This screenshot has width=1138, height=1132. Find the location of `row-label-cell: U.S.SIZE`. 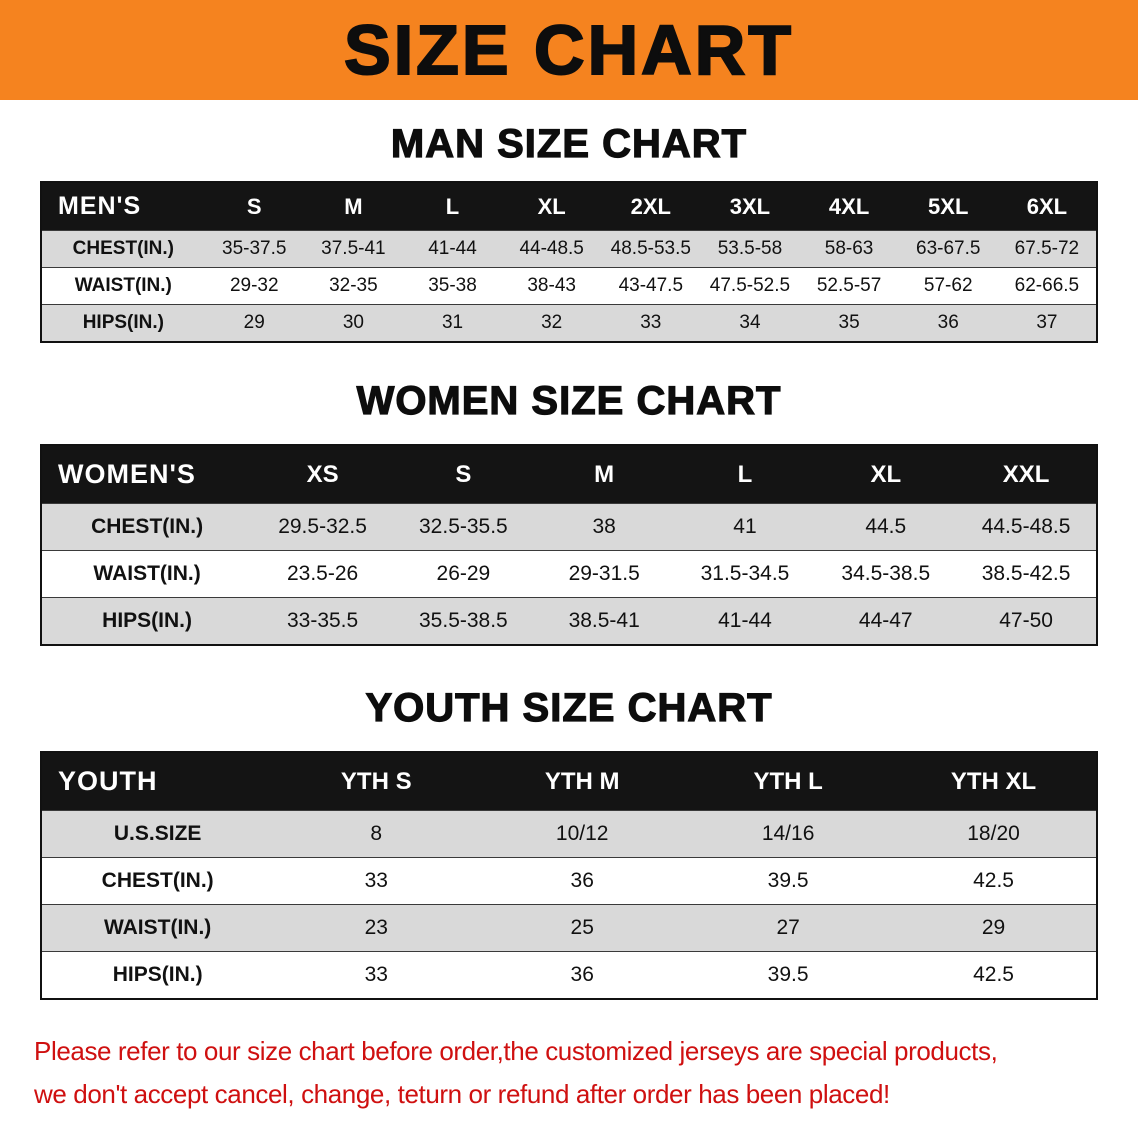

row-label-cell: U.S.SIZE is located at coordinates (157, 833).